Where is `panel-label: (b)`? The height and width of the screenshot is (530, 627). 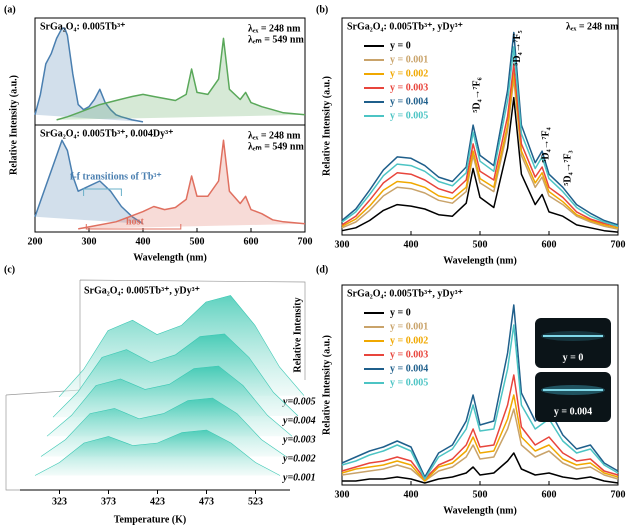 panel-label: (b) is located at coordinates (322, 9).